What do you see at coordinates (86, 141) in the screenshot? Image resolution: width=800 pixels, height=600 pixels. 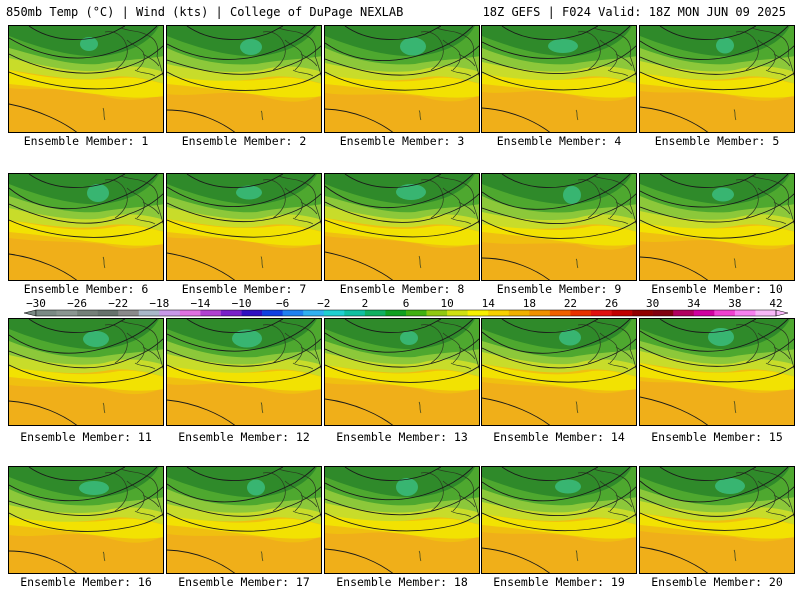 I see `ensemble-member-label: Ensemble Member: 1` at bounding box center [86, 141].